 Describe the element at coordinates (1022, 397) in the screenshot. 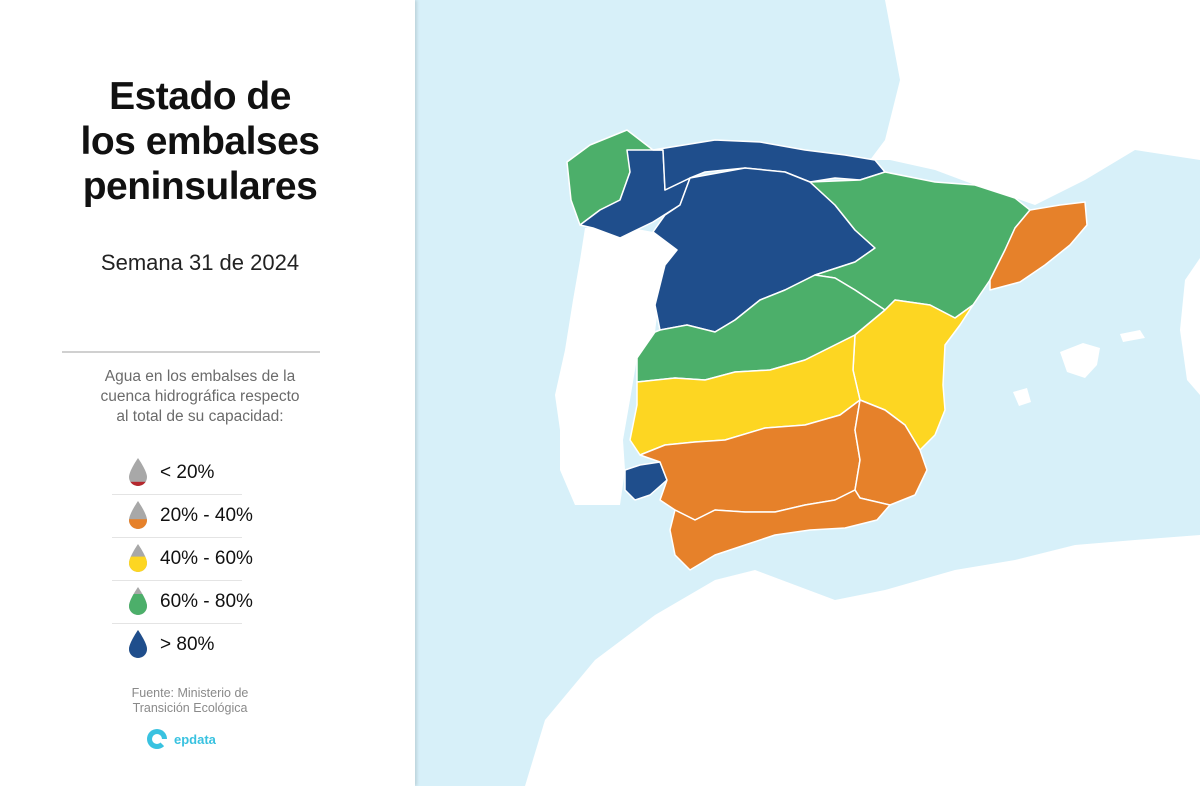

I see `ibiza-land` at that location.